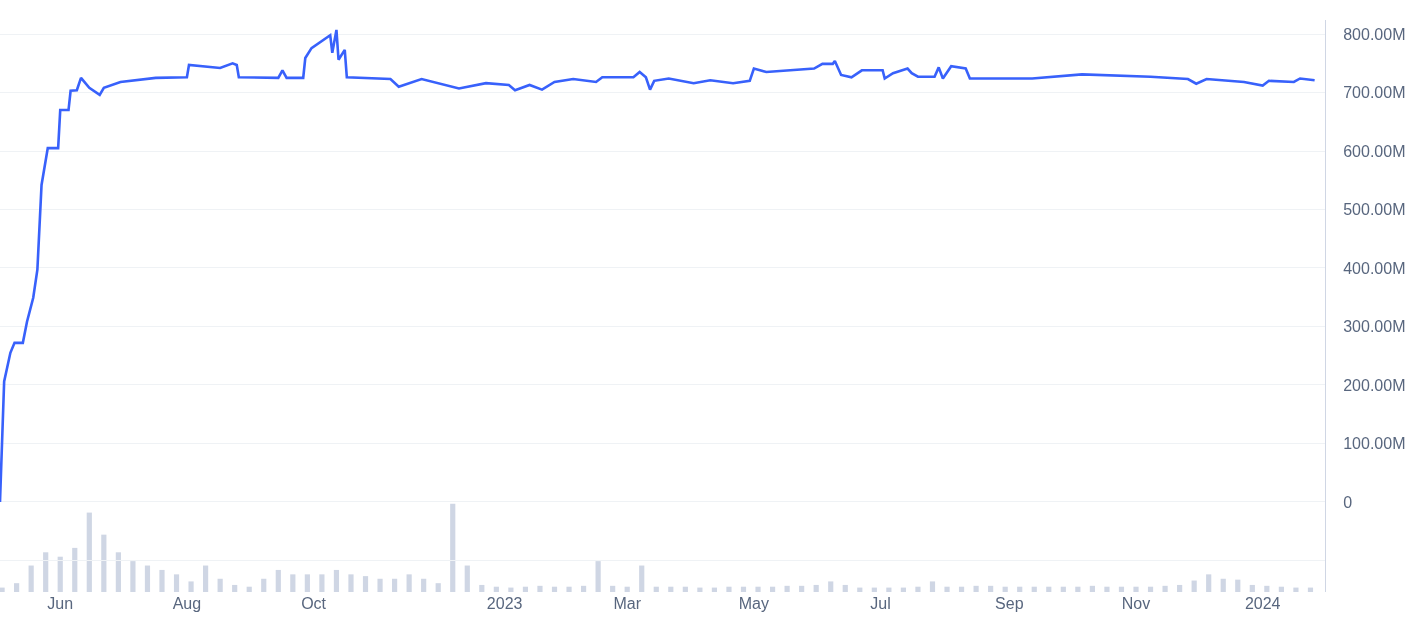 The width and height of the screenshot is (1428, 633). What do you see at coordinates (1374, 34) in the screenshot?
I see `y-tick-label: 800.00M` at bounding box center [1374, 34].